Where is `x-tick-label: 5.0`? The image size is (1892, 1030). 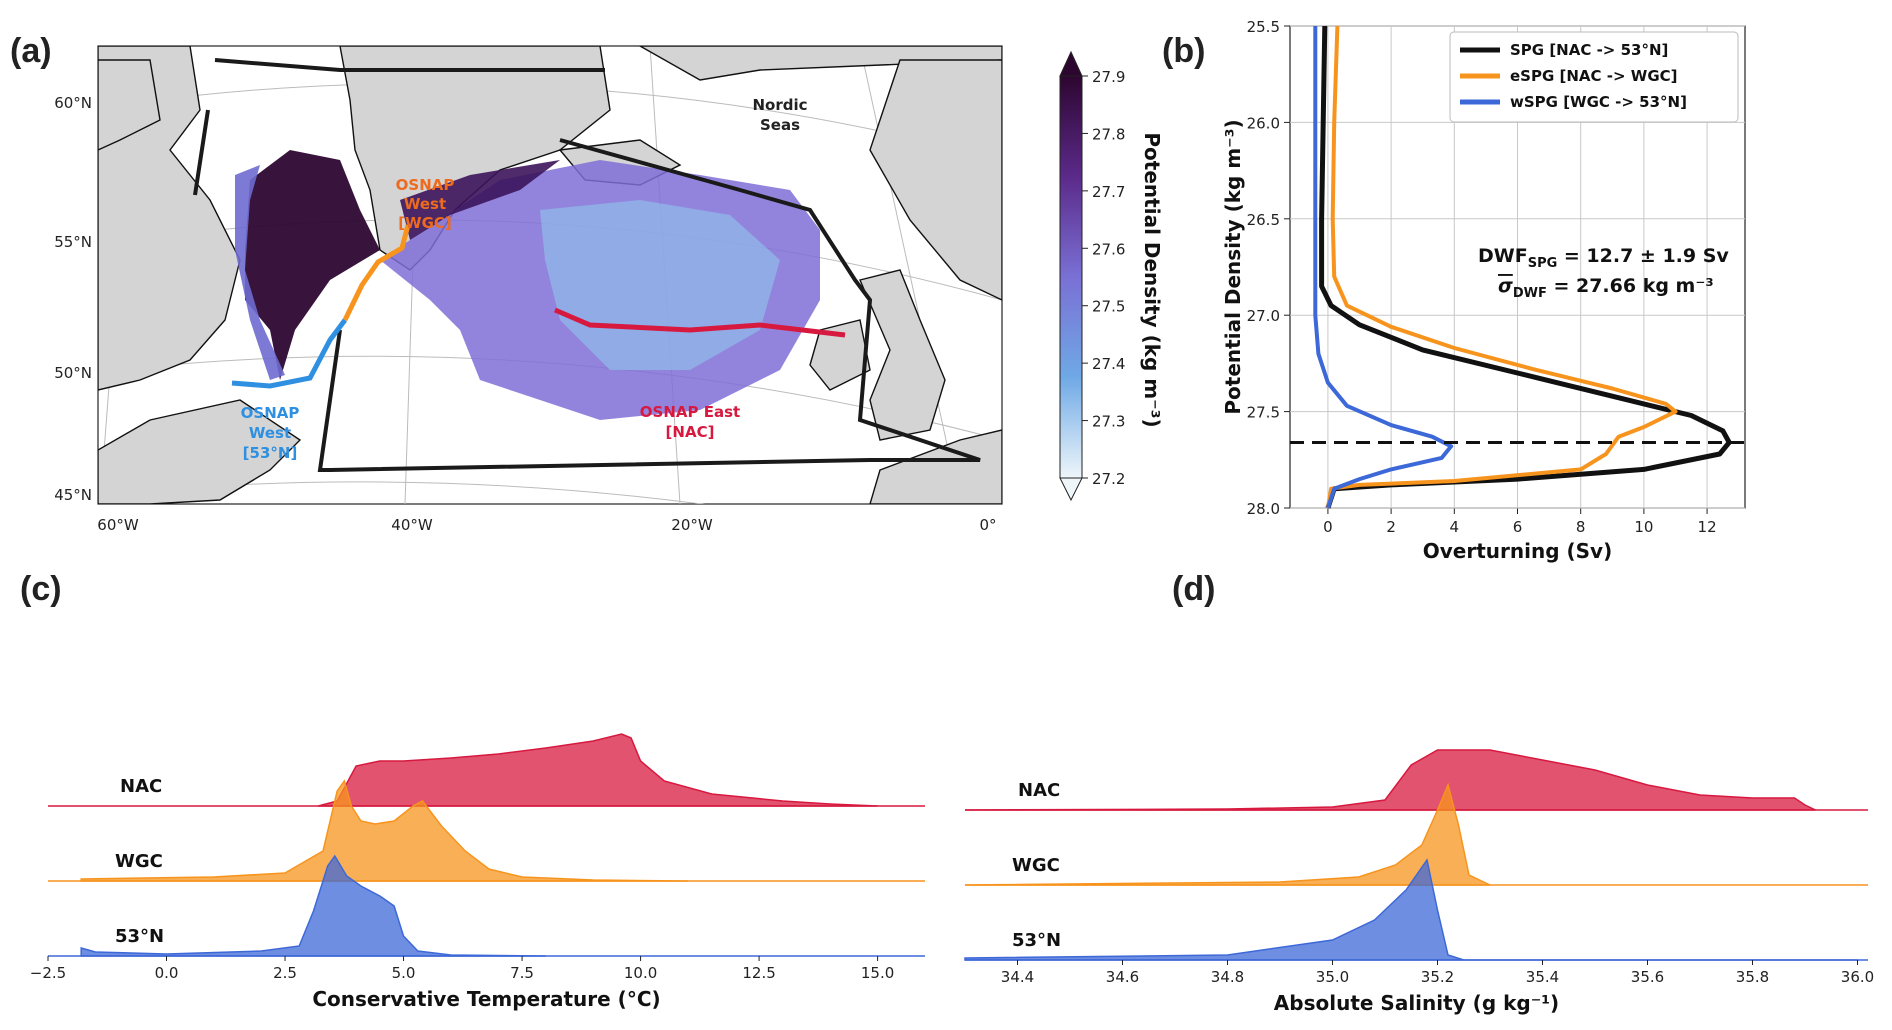 x-tick-label: 5.0 is located at coordinates (404, 973).